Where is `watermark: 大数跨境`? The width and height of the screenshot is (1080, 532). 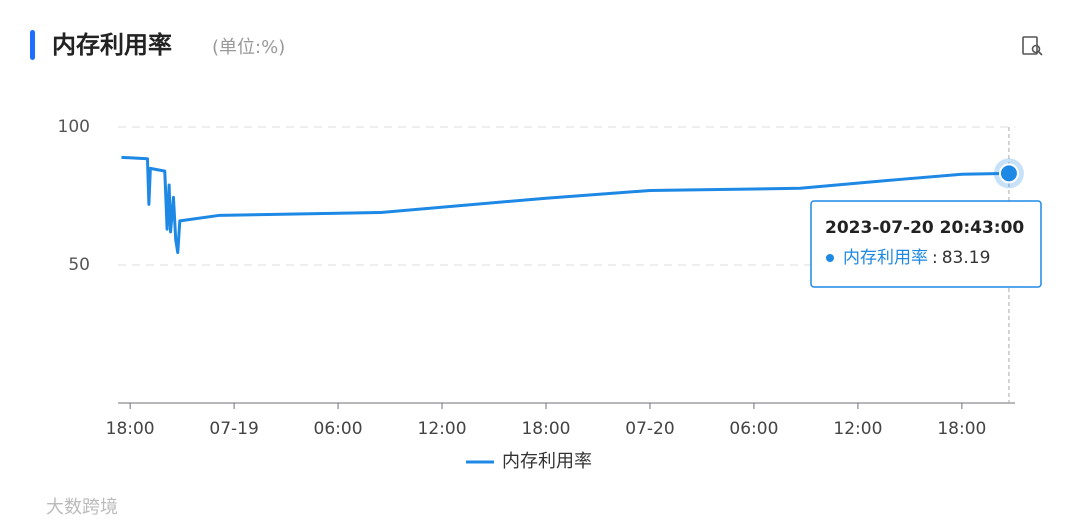
watermark: 大数跨境 is located at coordinates (82, 507).